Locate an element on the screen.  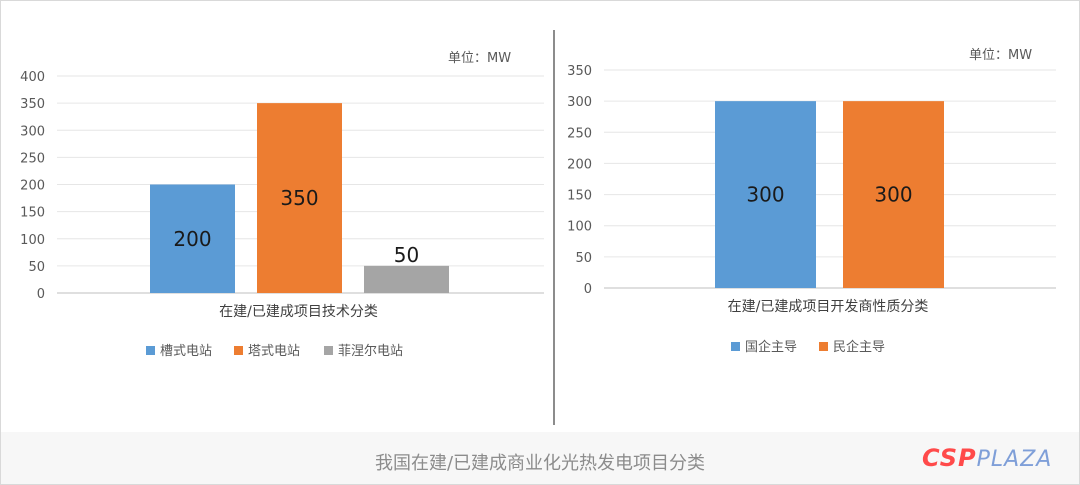
x-category-label: 在建/已建成项目开发商性质分类 is located at coordinates (828, 307).